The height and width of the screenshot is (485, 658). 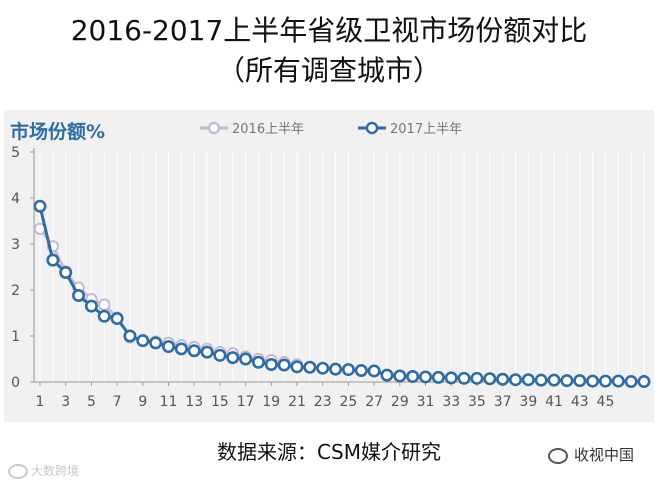 What do you see at coordinates (194, 402) in the screenshot?
I see `x-tick-label: 13` at bounding box center [194, 402].